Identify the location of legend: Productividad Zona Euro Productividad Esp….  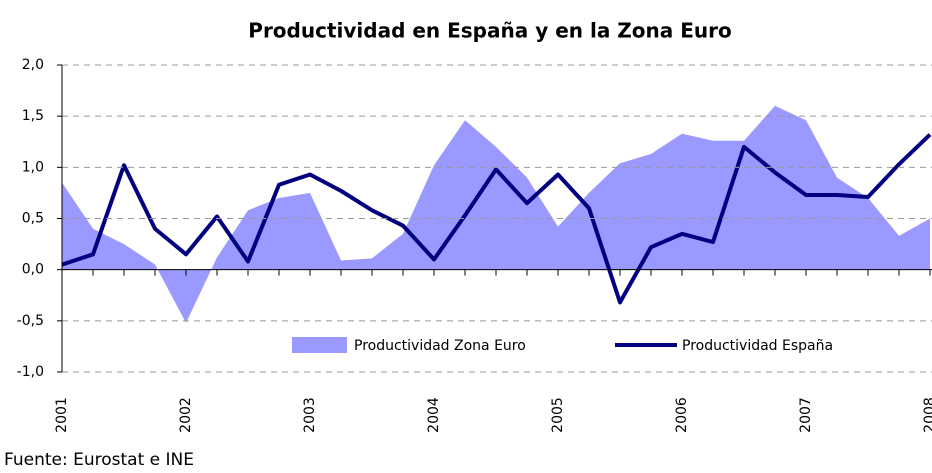
(562, 345).